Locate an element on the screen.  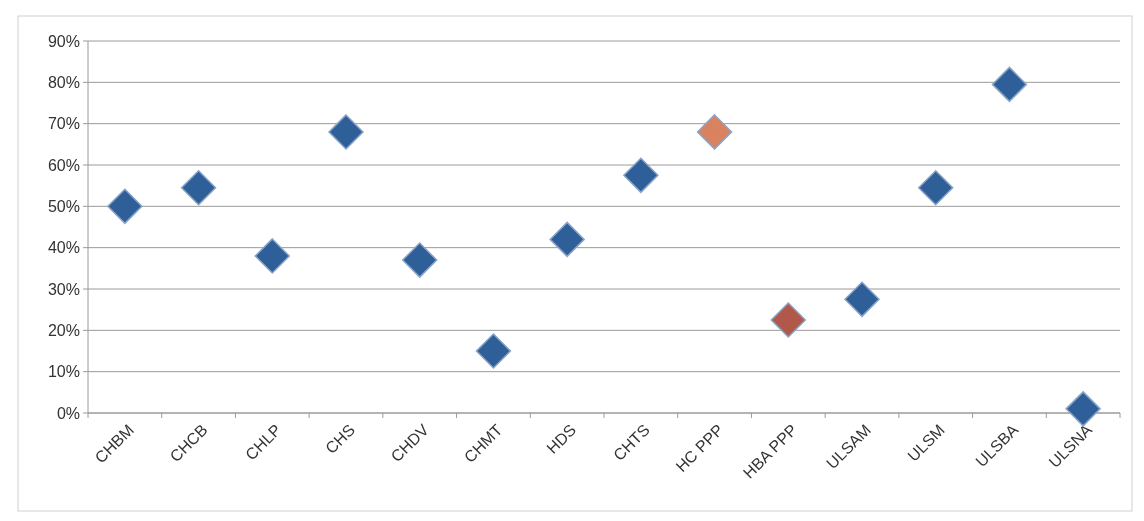
y-tick-label: 40% is located at coordinates (63, 248).